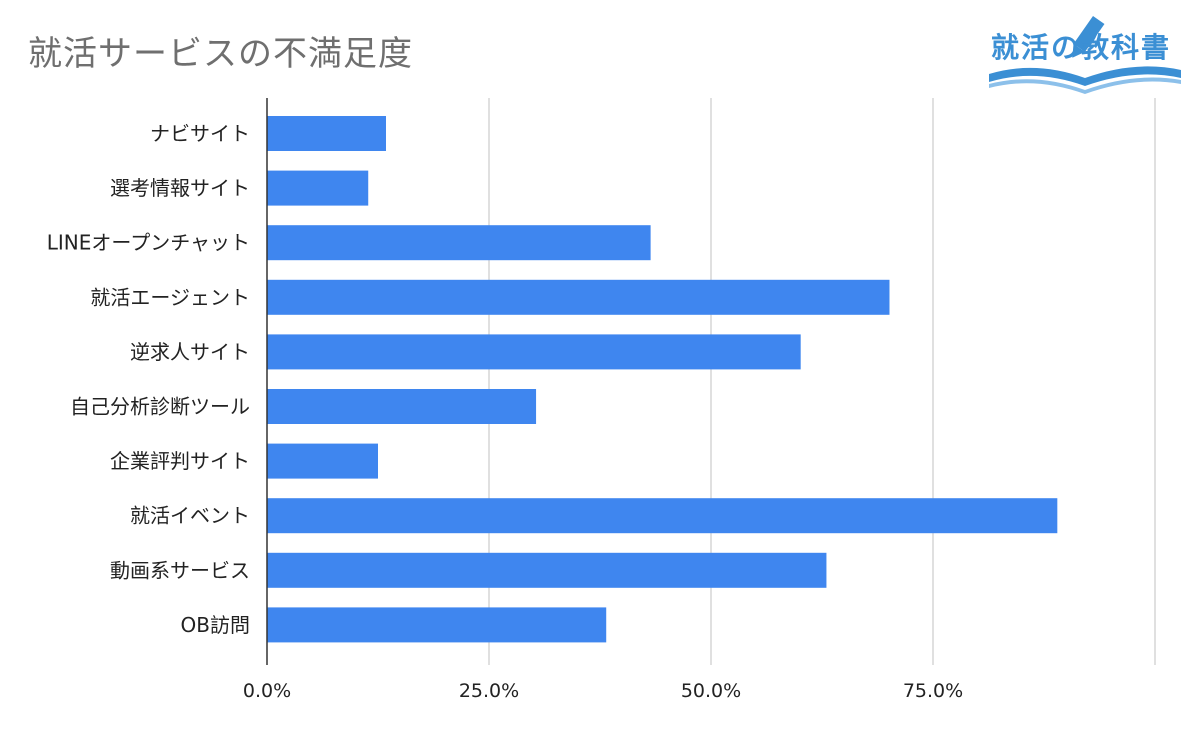  I want to click on logo-graphic, so click(1085, 55).